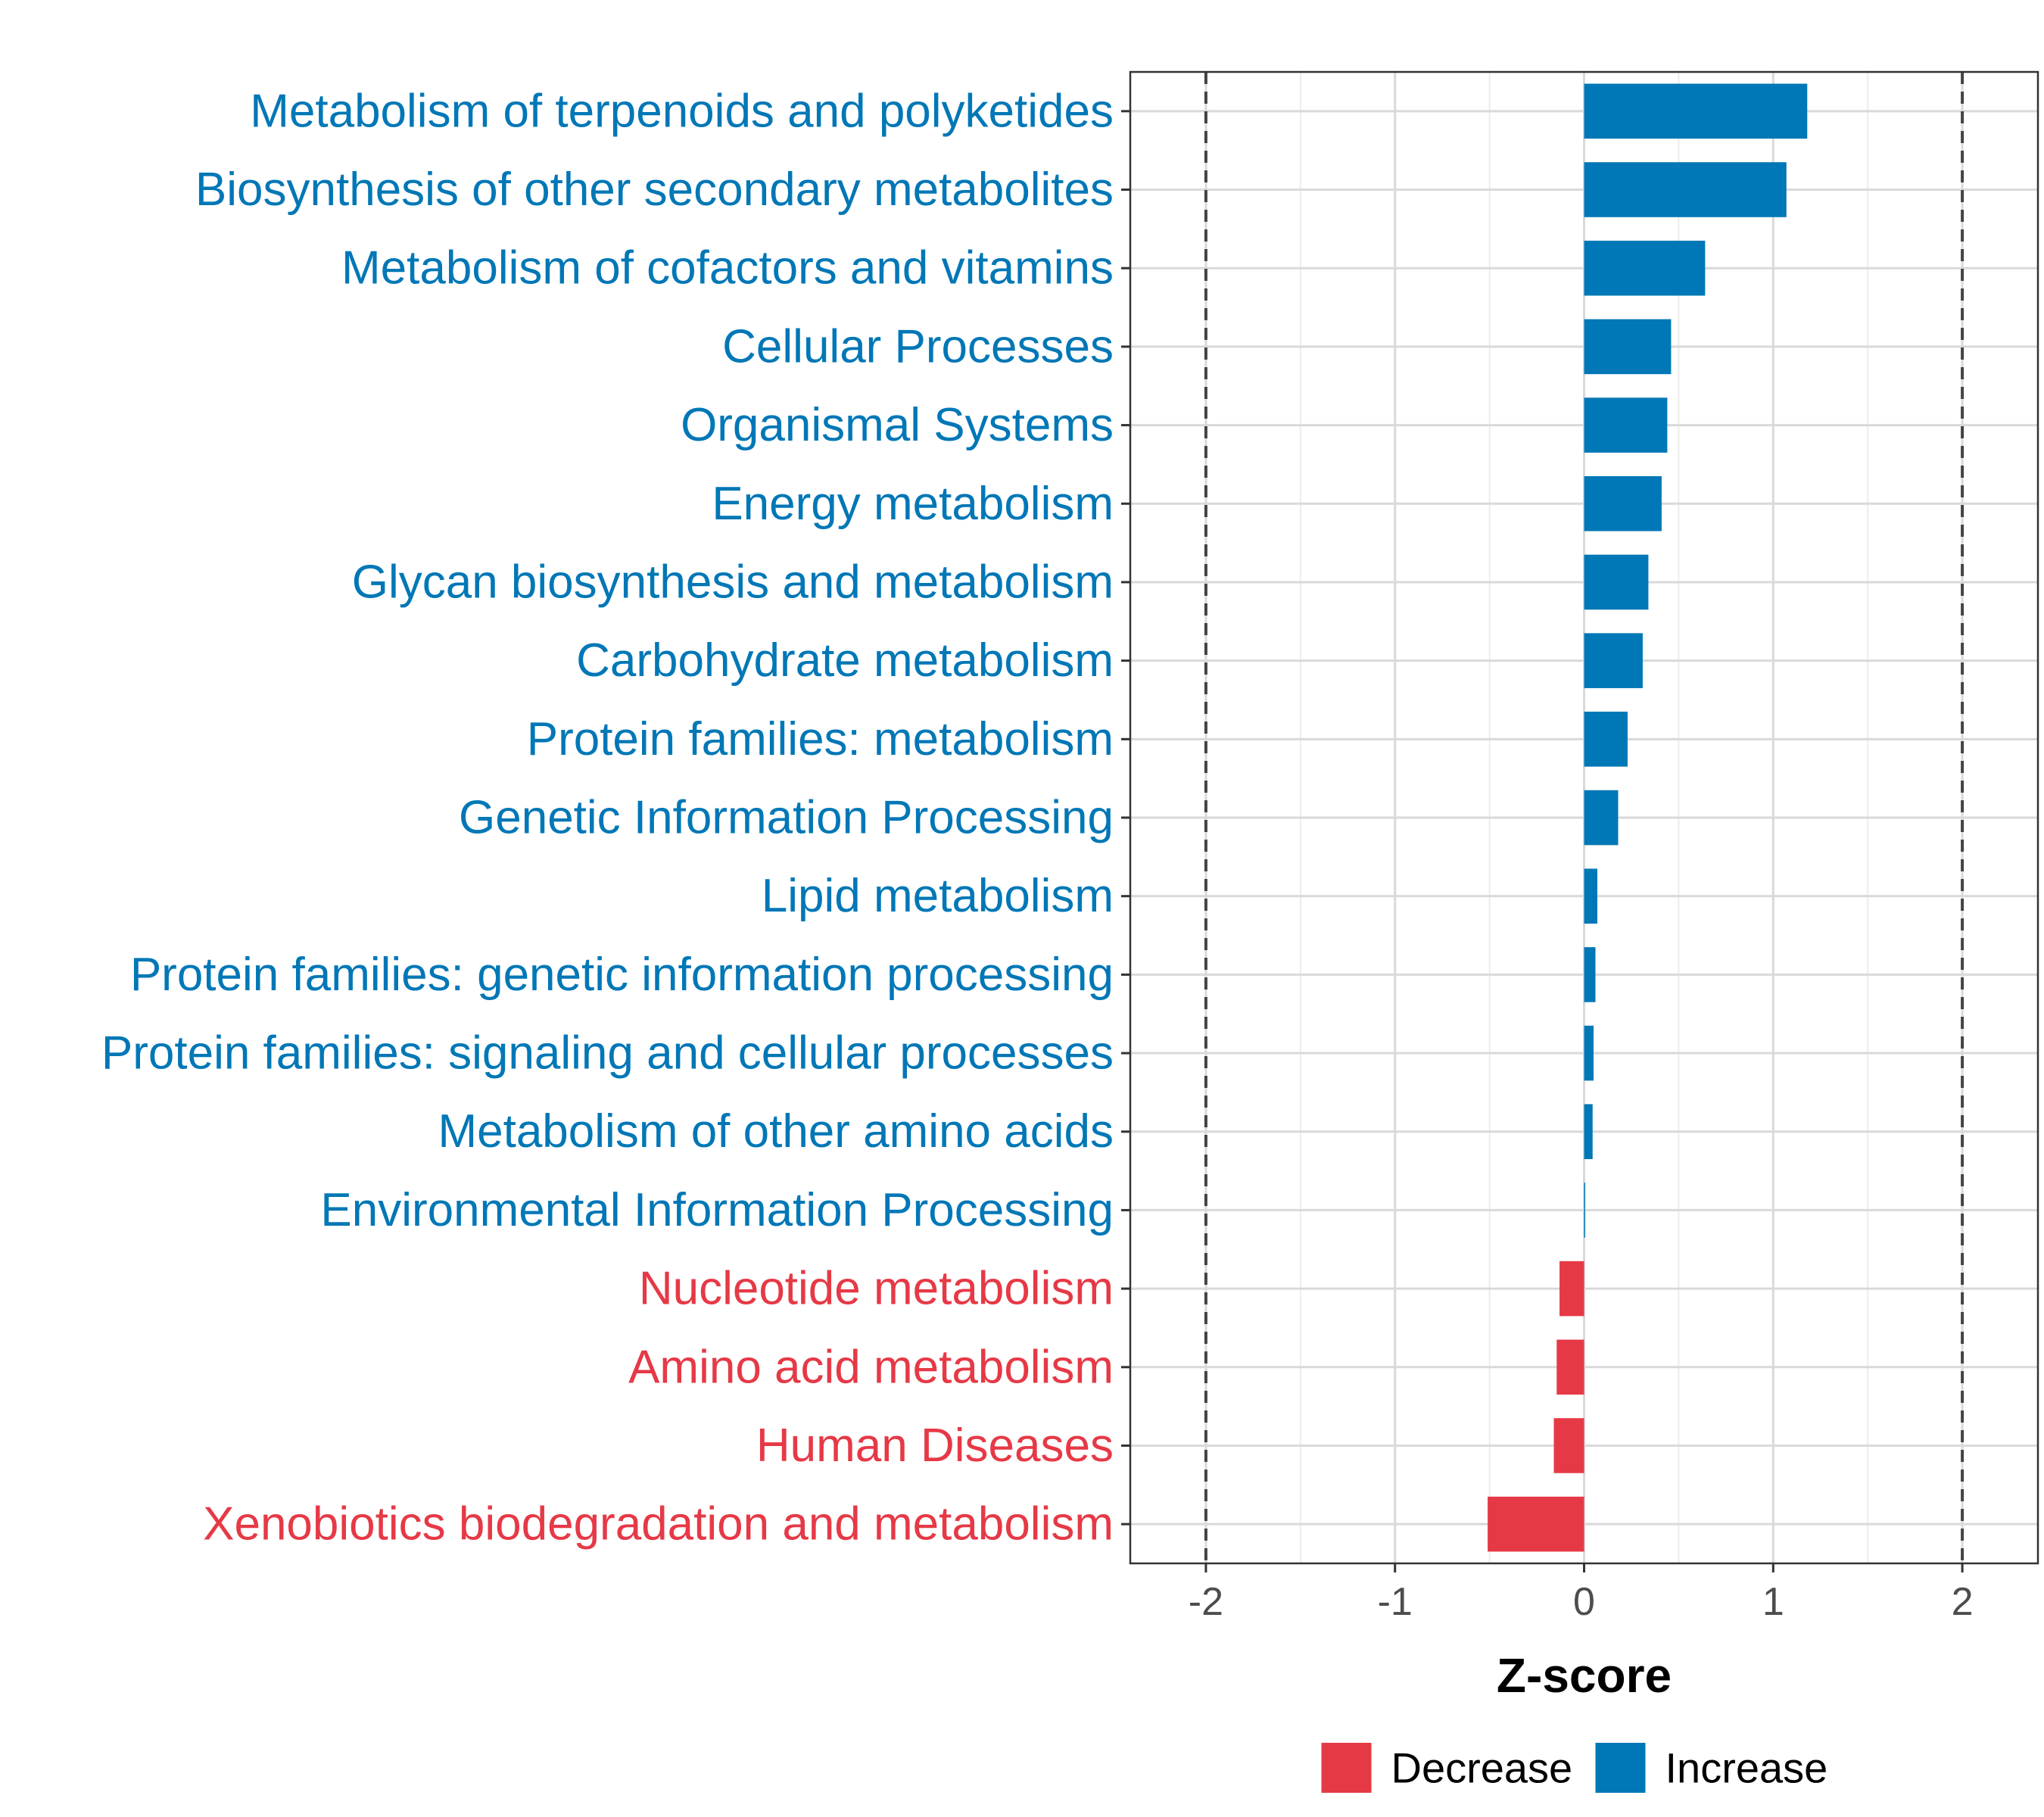 Image resolution: width=2044 pixels, height=1817 pixels. Describe the element at coordinates (1206, 1602) in the screenshot. I see `x-tick-label: -2` at that location.